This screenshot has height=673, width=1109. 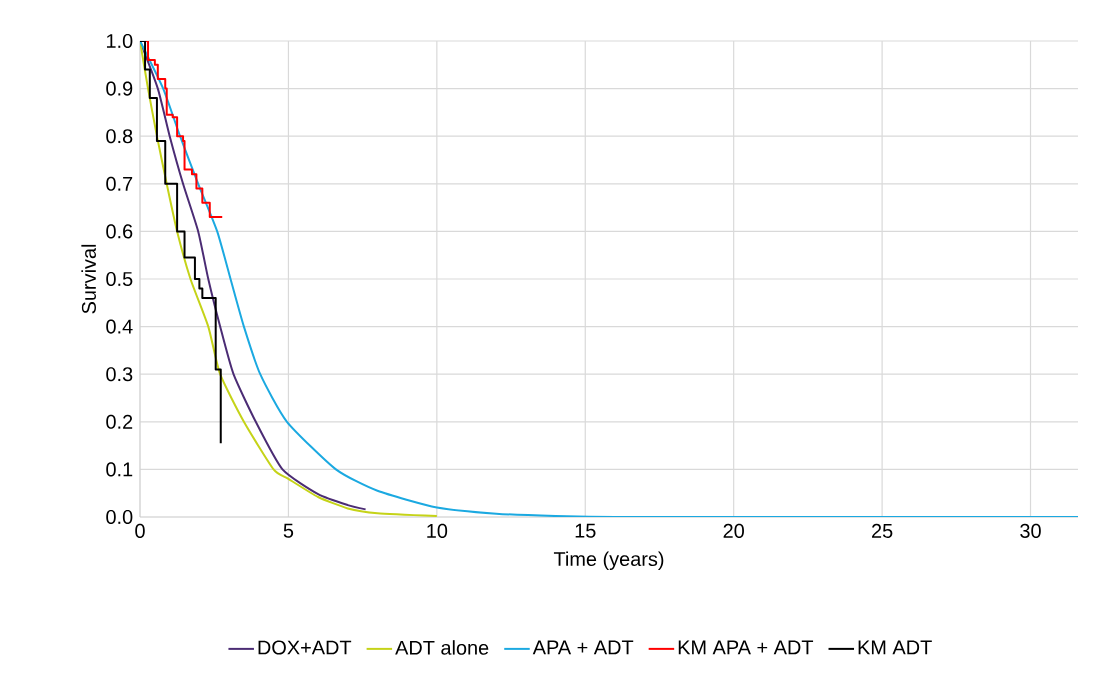 What do you see at coordinates (895, 647) in the screenshot?
I see `legend-label: KM ADT` at bounding box center [895, 647].